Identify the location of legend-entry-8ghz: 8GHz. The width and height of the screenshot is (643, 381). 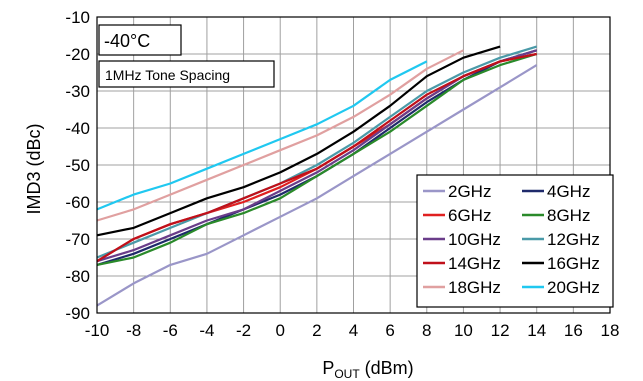
(556, 215).